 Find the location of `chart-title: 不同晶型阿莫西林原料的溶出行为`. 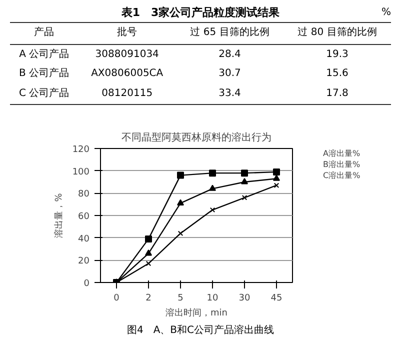

chart-title: 不同晶型阿莫西林原料的溶出行为 is located at coordinates (197, 138).